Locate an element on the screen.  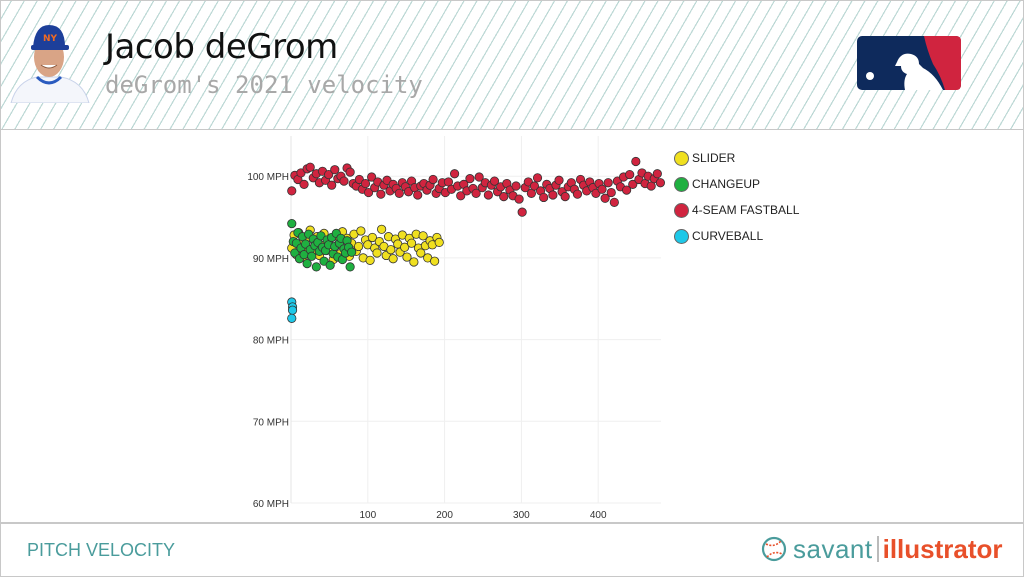
brand-illustrator: illustrator is located at coordinates (942, 548).